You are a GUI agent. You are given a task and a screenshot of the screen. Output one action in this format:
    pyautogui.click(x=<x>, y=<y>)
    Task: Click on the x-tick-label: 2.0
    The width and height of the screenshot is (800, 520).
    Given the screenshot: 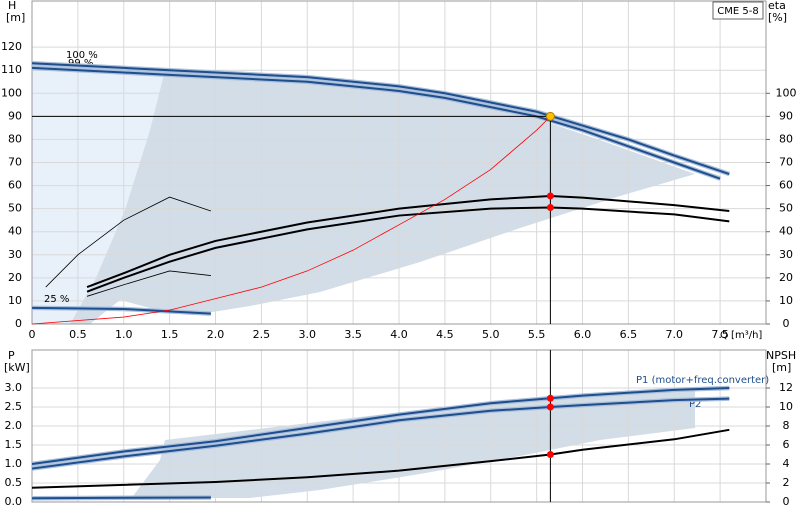 What is the action you would take?
    pyautogui.click(x=216, y=334)
    